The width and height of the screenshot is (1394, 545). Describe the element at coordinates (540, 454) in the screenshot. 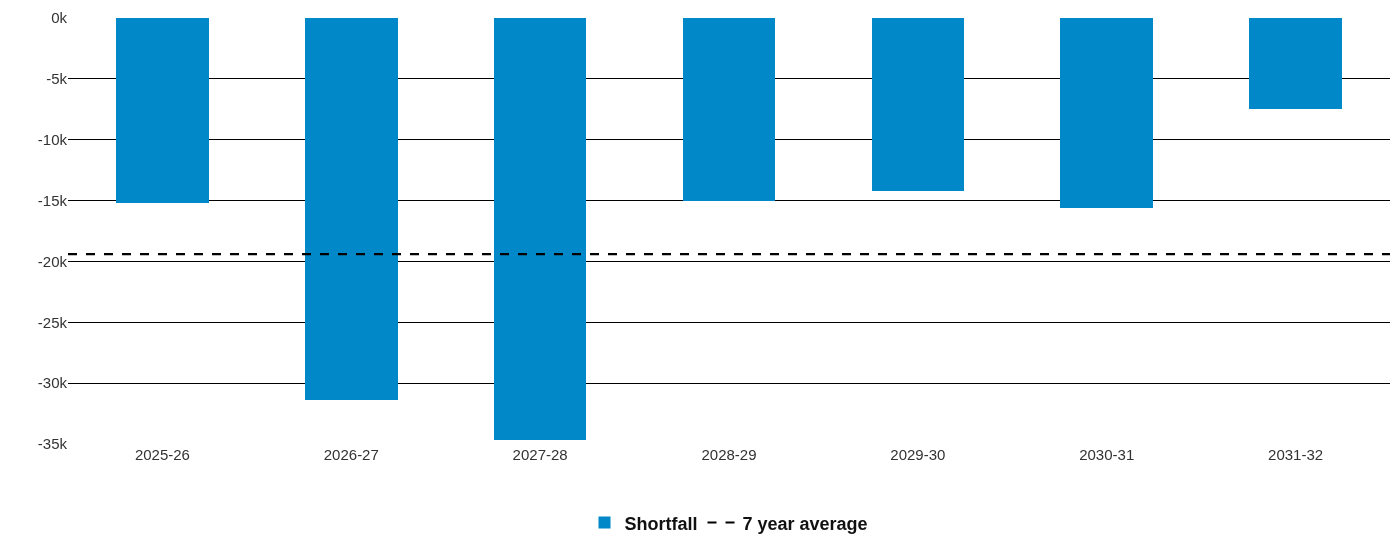

I see `x-tick-label: 2027-28` at that location.